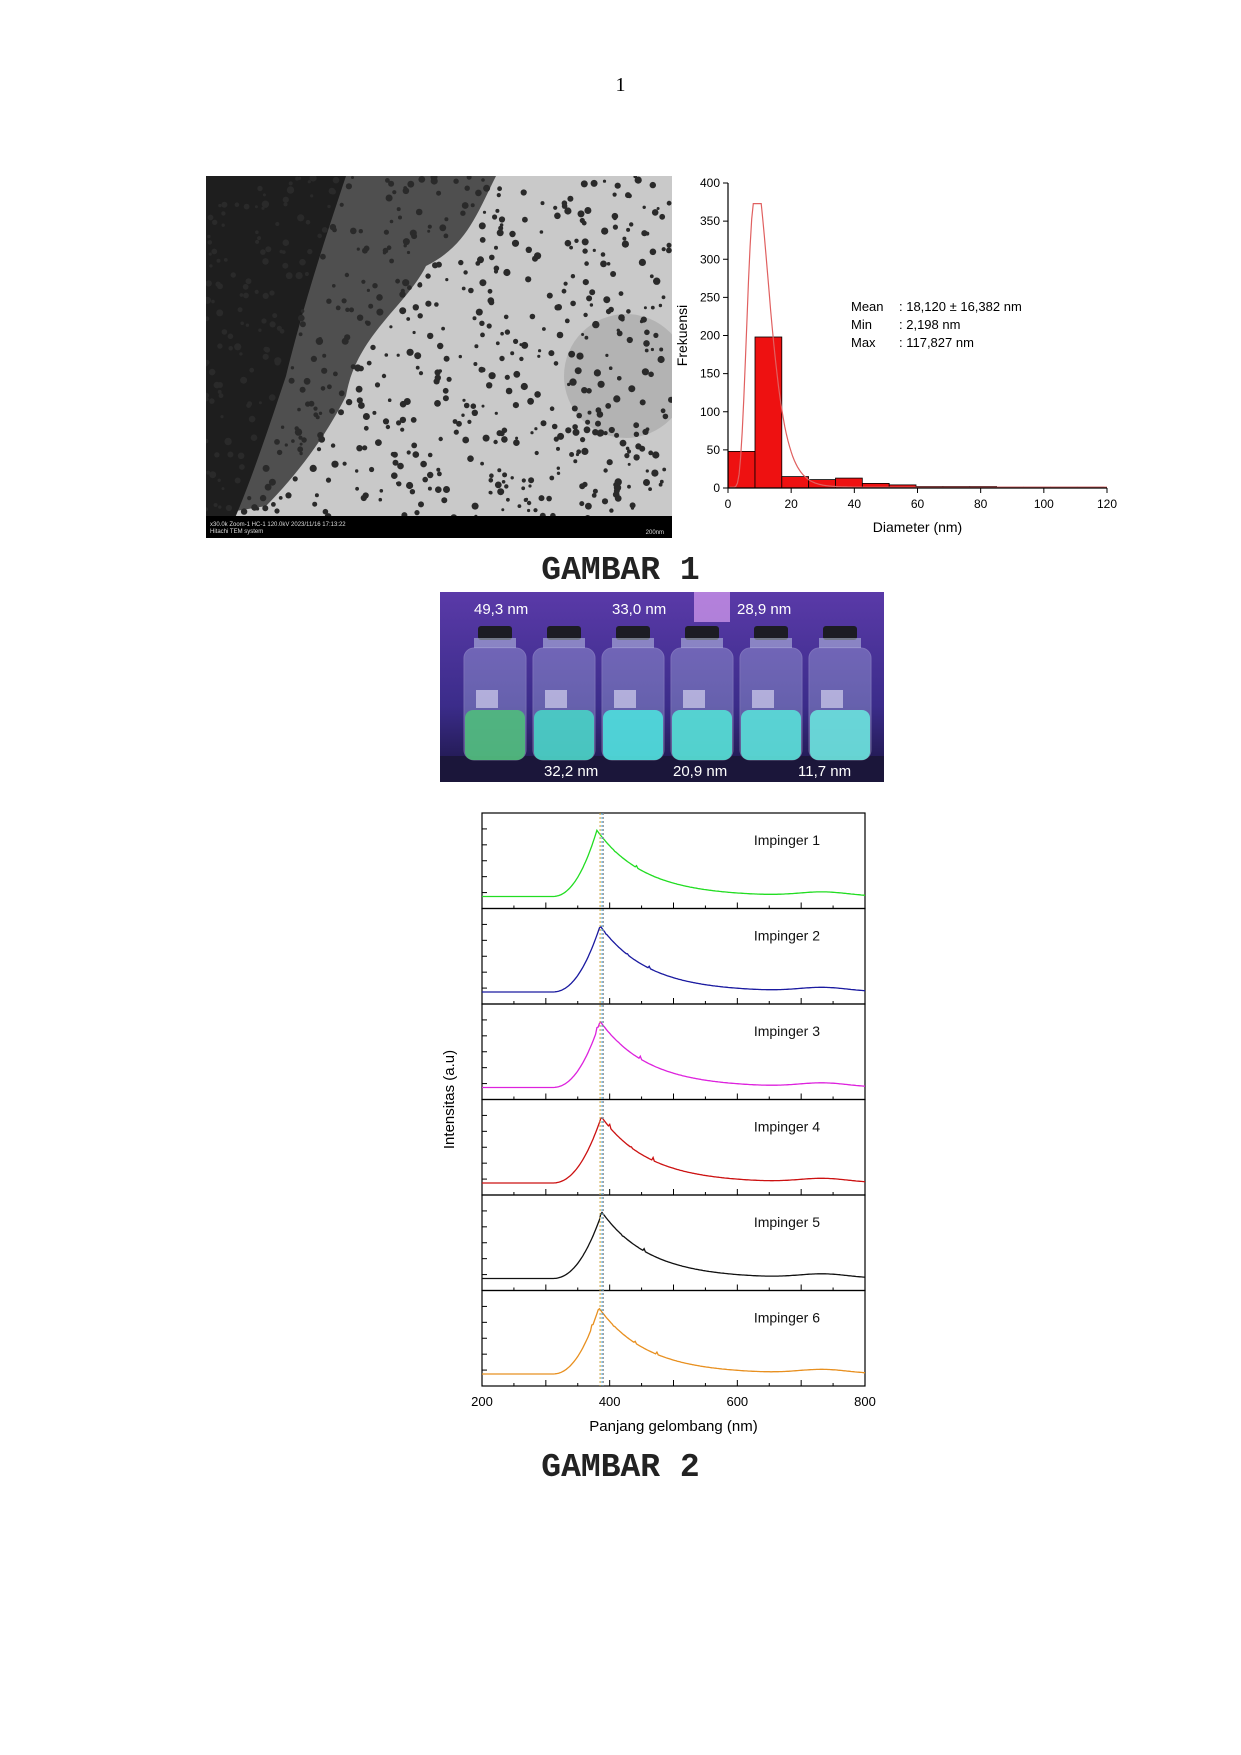  Describe the element at coordinates (867, 306) in the screenshot. I see `stat-label-mean: Mean` at that location.